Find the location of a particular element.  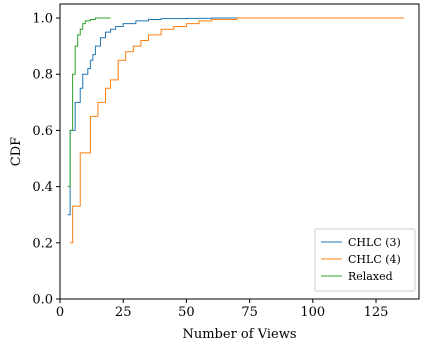

x-tick-label: 100 is located at coordinates (312, 312).